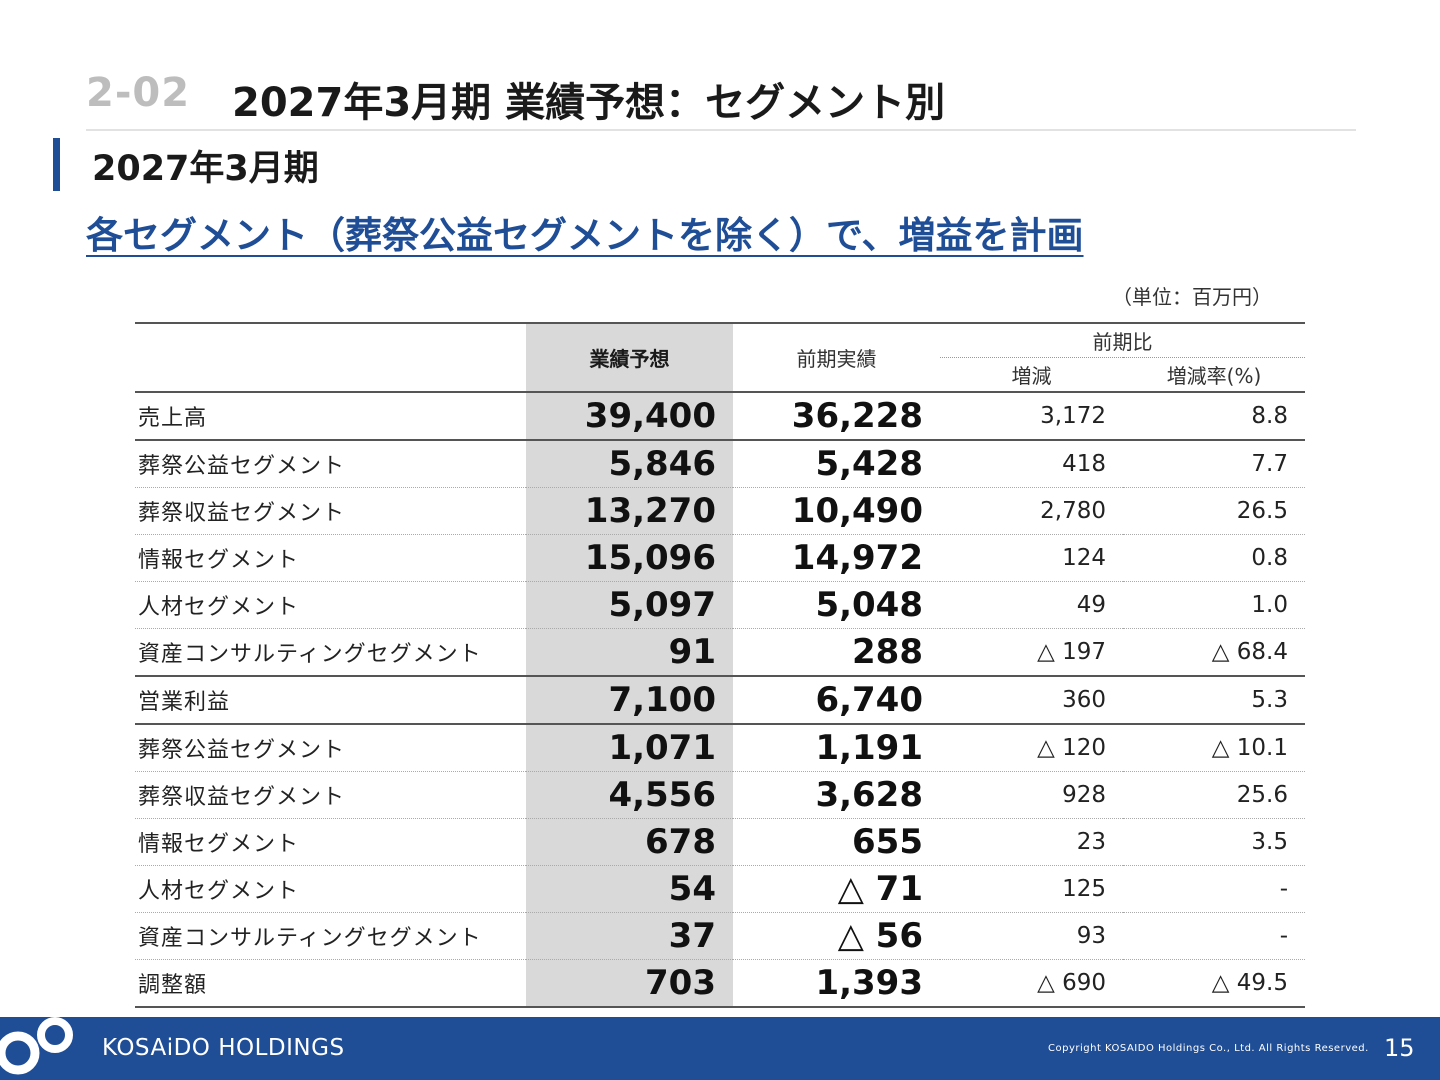  What do you see at coordinates (629, 511) in the screenshot?
I see `forecast-value: 13,270` at bounding box center [629, 511].